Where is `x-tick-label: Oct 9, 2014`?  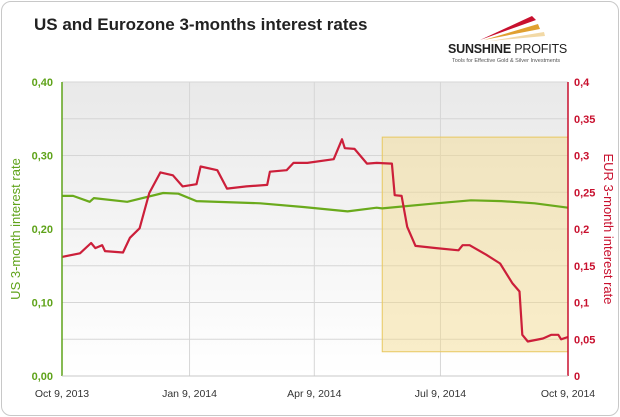
x-tick-label: Oct 9, 2014 is located at coordinates (568, 394).